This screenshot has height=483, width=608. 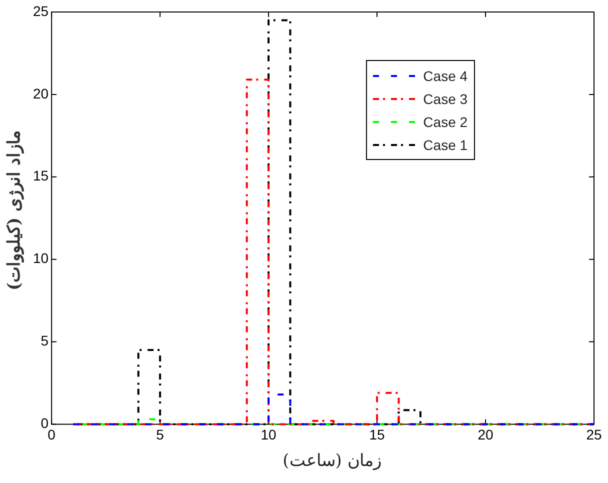 What do you see at coordinates (486, 434) in the screenshot?
I see `x-tick-label: 20` at bounding box center [486, 434].